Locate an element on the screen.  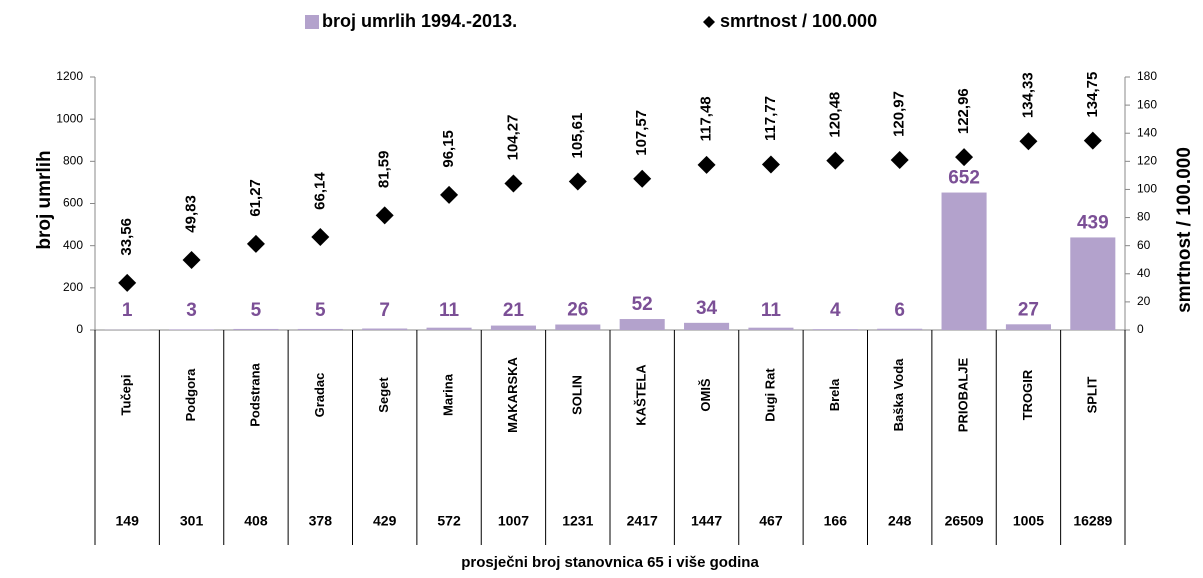
bar-value-label: 6 is located at coordinates (899, 310).